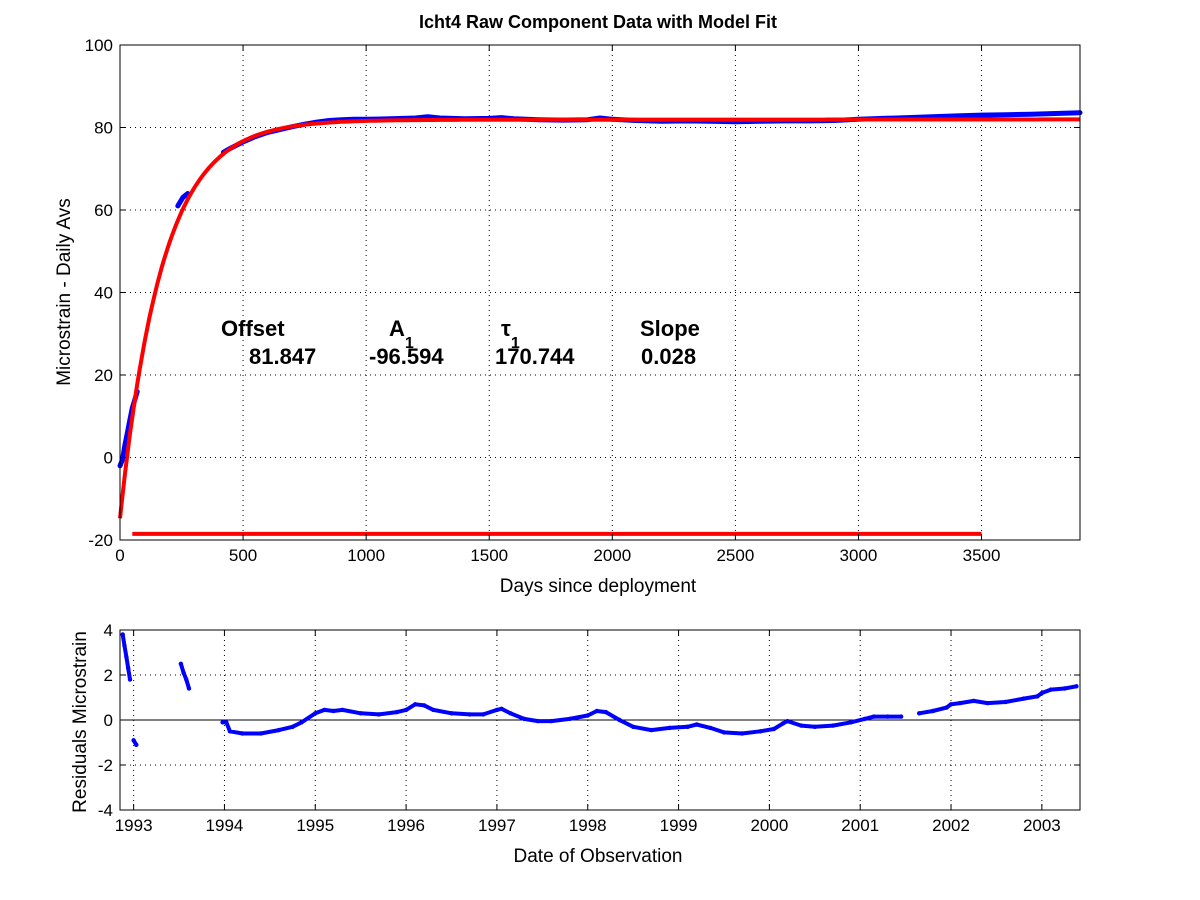 This screenshot has height=900, width=1200. I want to click on bottom-y-tick-label: -4, so click(105, 810).